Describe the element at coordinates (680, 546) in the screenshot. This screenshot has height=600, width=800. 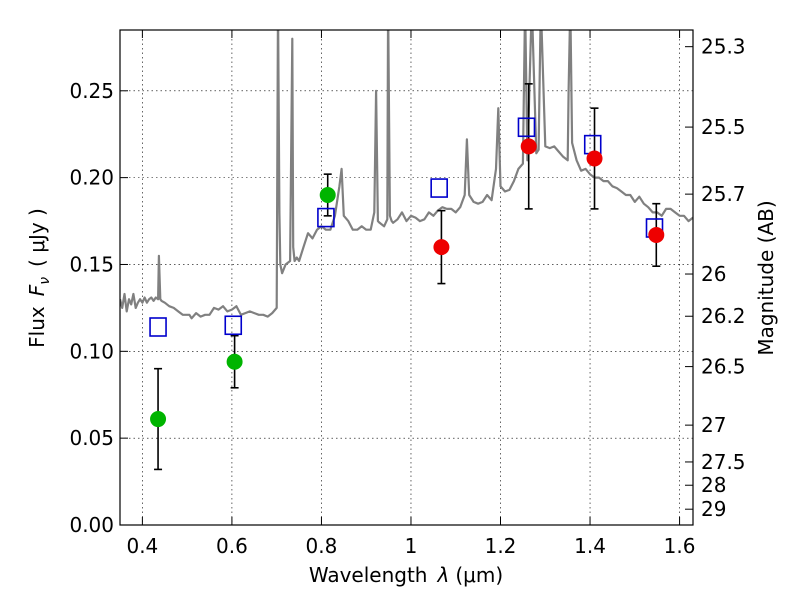
I see `x-tick-label: 1.6` at that location.